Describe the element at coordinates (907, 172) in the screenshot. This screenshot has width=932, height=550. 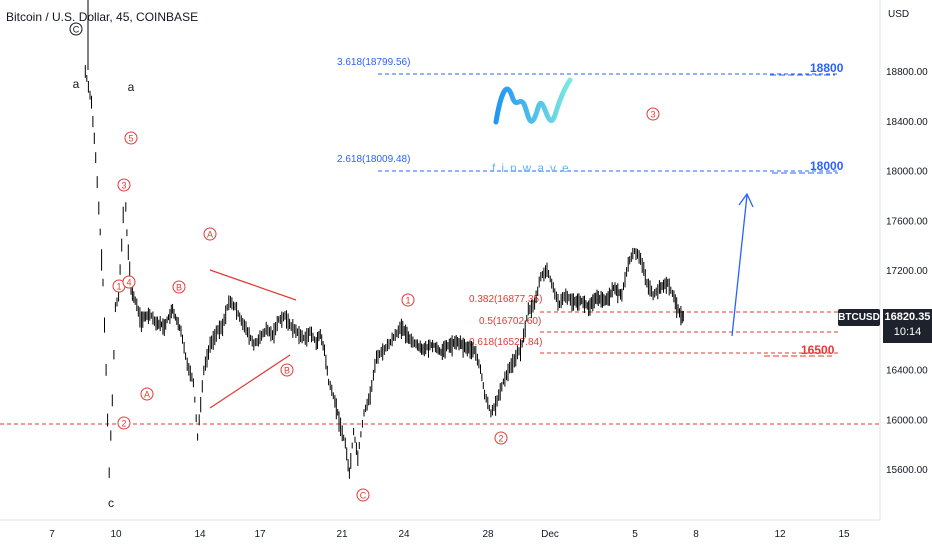
I see `y-tick-label: 18000.00` at that location.